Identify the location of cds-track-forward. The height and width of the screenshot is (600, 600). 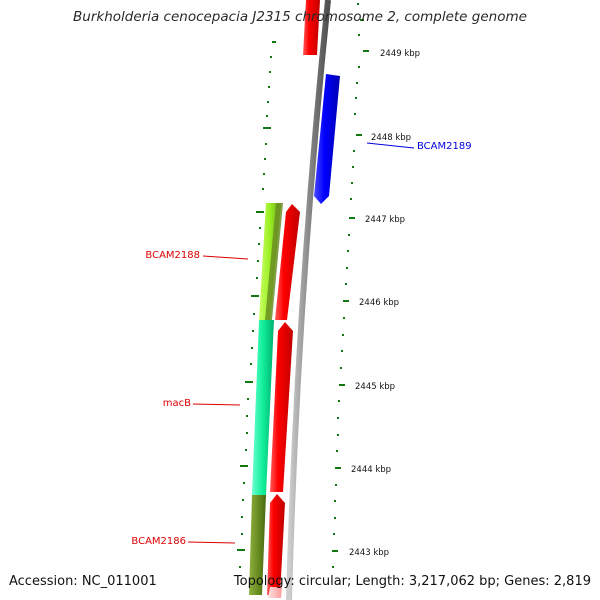
(293, 299).